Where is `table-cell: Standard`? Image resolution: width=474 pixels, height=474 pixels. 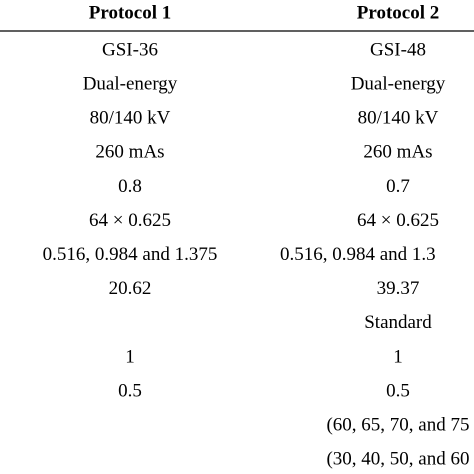 table-cell: Standard is located at coordinates (398, 322).